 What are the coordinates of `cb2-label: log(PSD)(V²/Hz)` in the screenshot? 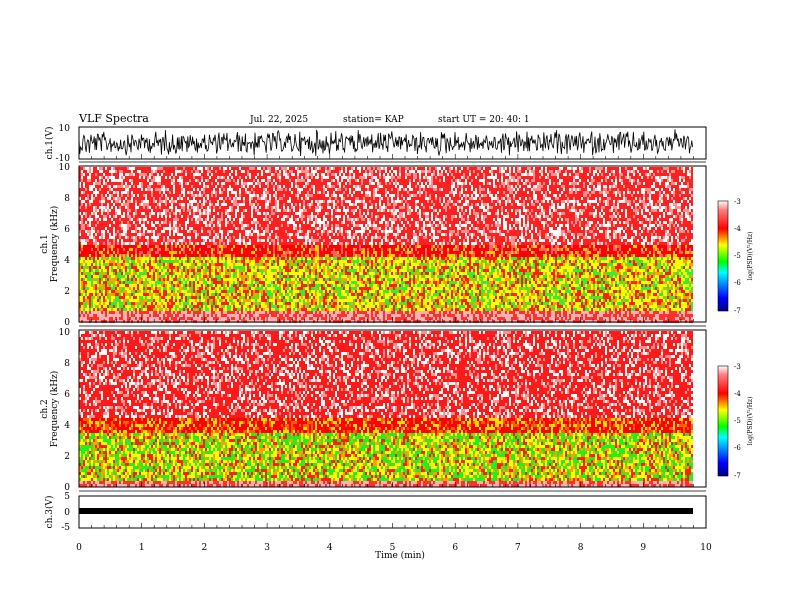 It's located at (750, 421).